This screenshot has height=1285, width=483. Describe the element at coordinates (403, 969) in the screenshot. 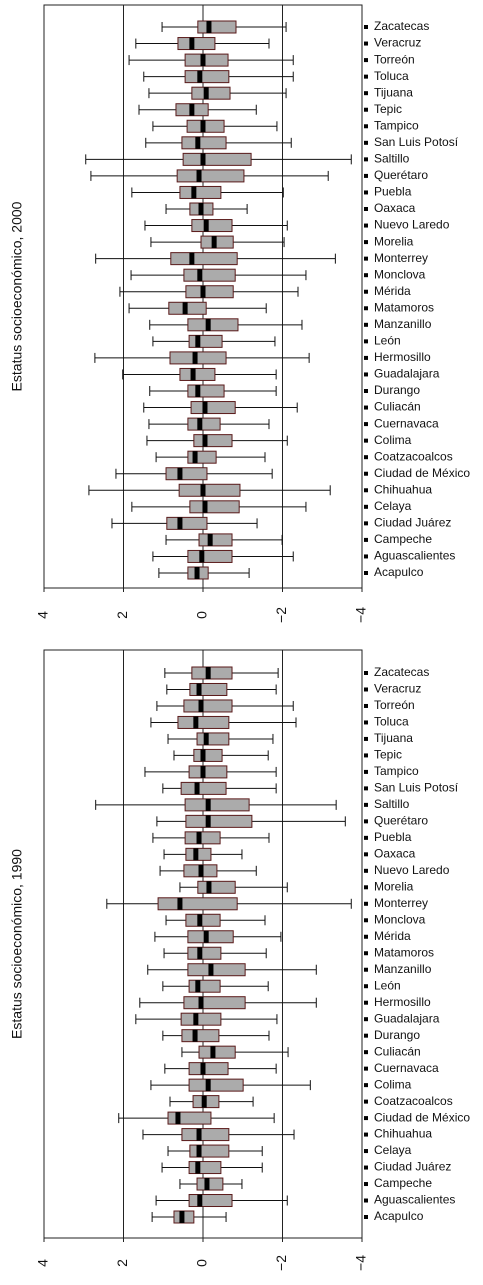

I see `category-label: Manzanillo` at that location.